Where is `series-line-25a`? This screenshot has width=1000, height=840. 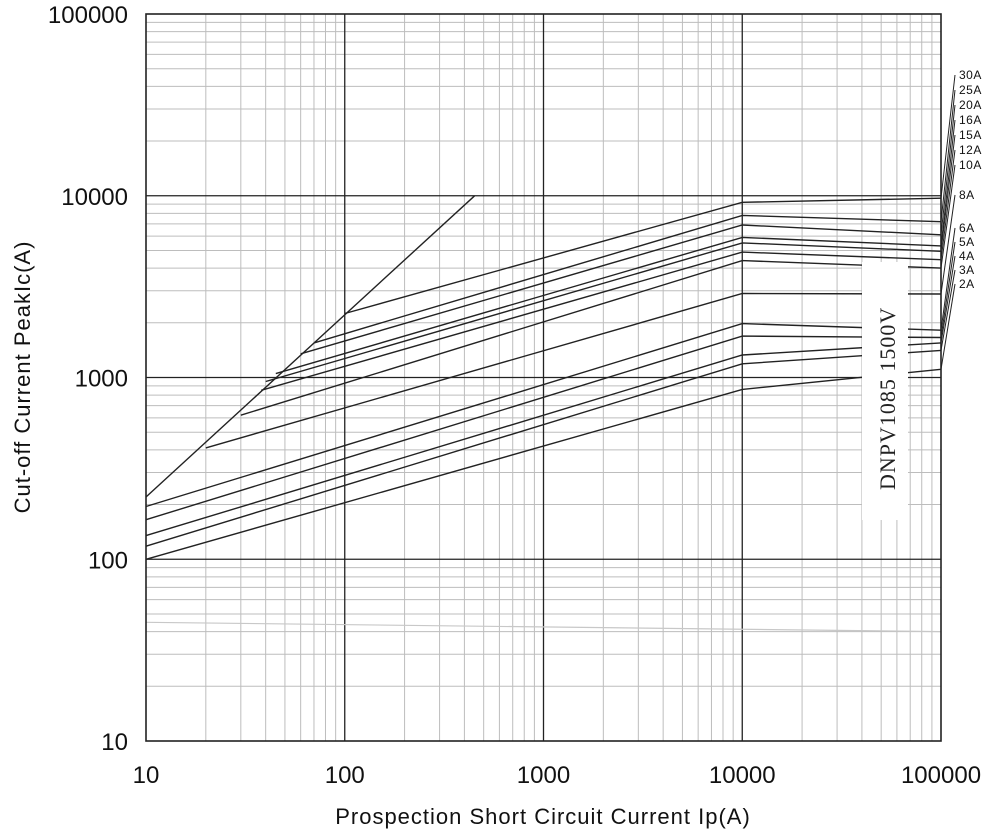 series-line-25a is located at coordinates (627, 279).